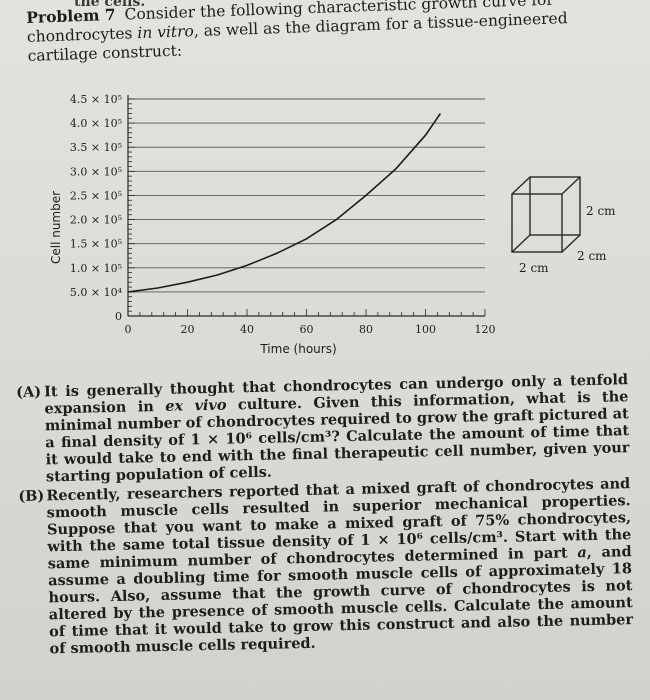 This screenshot has height=700, width=650. What do you see at coordinates (128, 329) in the screenshot?
I see `x-tick-label: 0` at bounding box center [128, 329].